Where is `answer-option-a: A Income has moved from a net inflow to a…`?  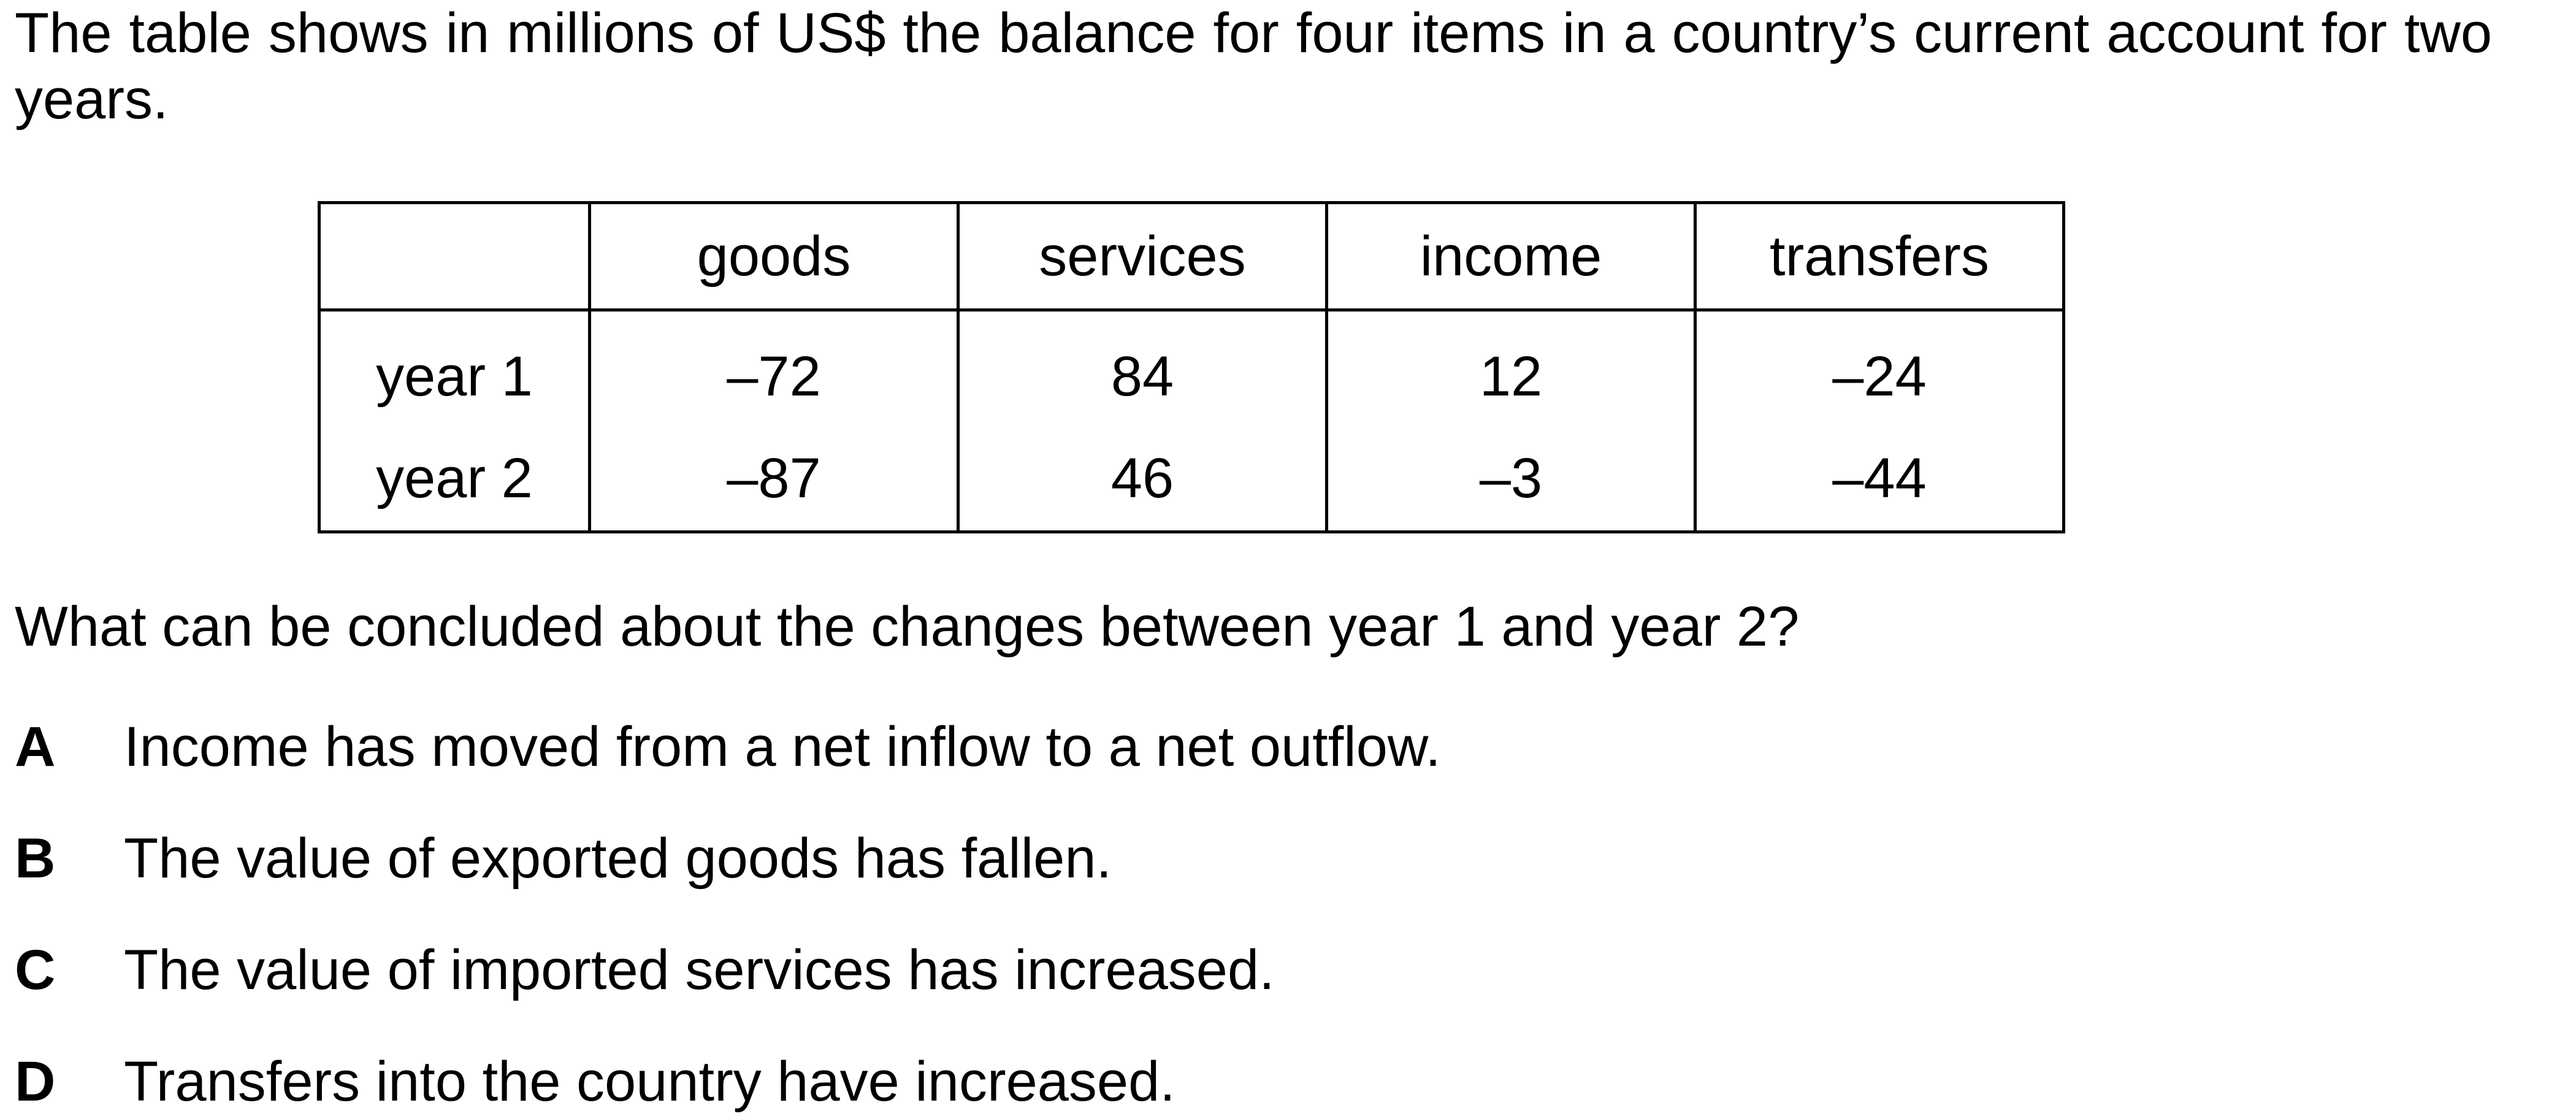
answer-option-a: A Income has moved from a net inflow to a… is located at coordinates (728, 747).